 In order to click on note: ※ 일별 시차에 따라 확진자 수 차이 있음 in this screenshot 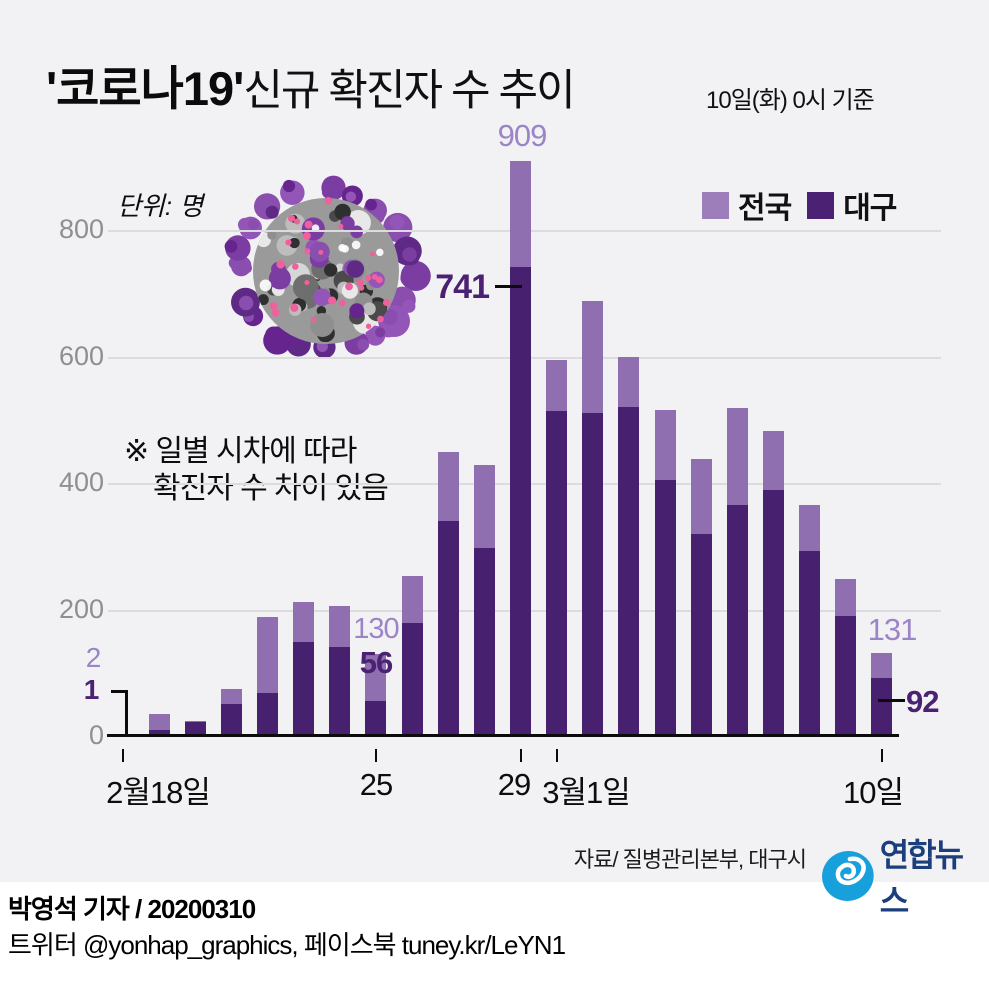, I will do `click(256, 470)`.